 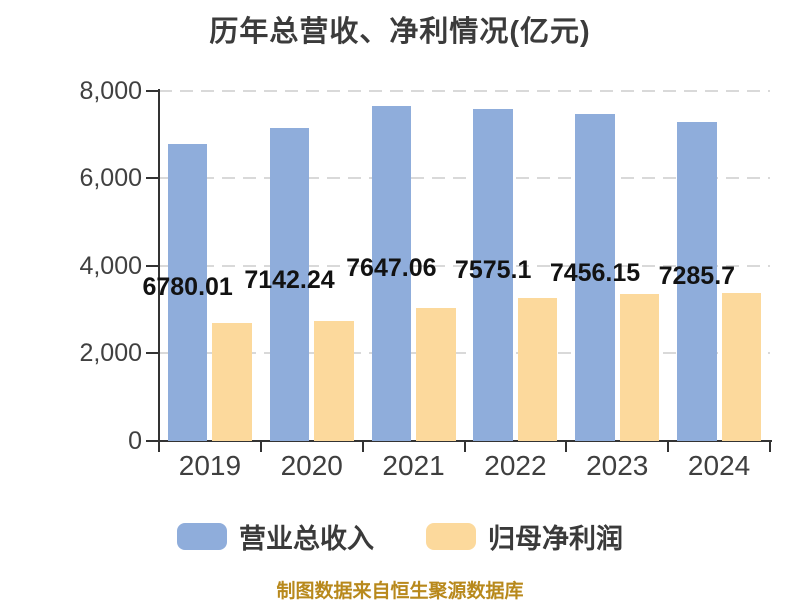 What do you see at coordinates (595, 272) in the screenshot?
I see `data-label-revenue-2023: 7456.15` at bounding box center [595, 272].